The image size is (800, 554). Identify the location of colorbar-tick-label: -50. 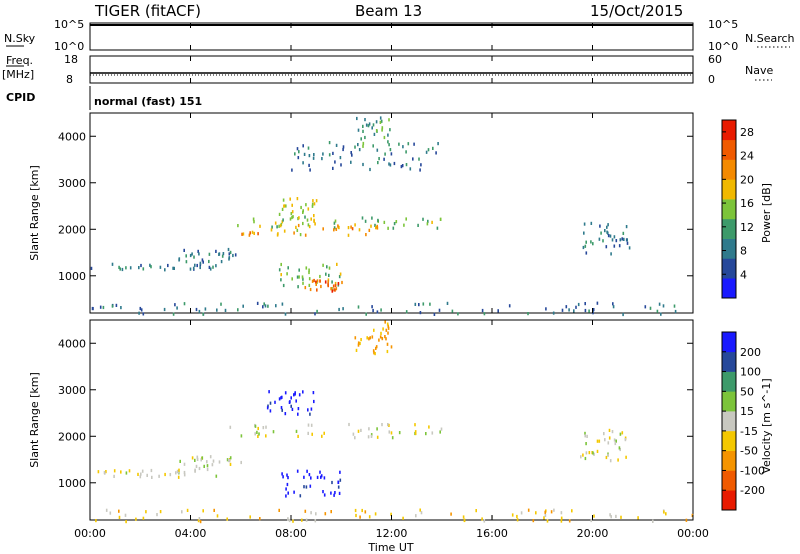
(749, 451).